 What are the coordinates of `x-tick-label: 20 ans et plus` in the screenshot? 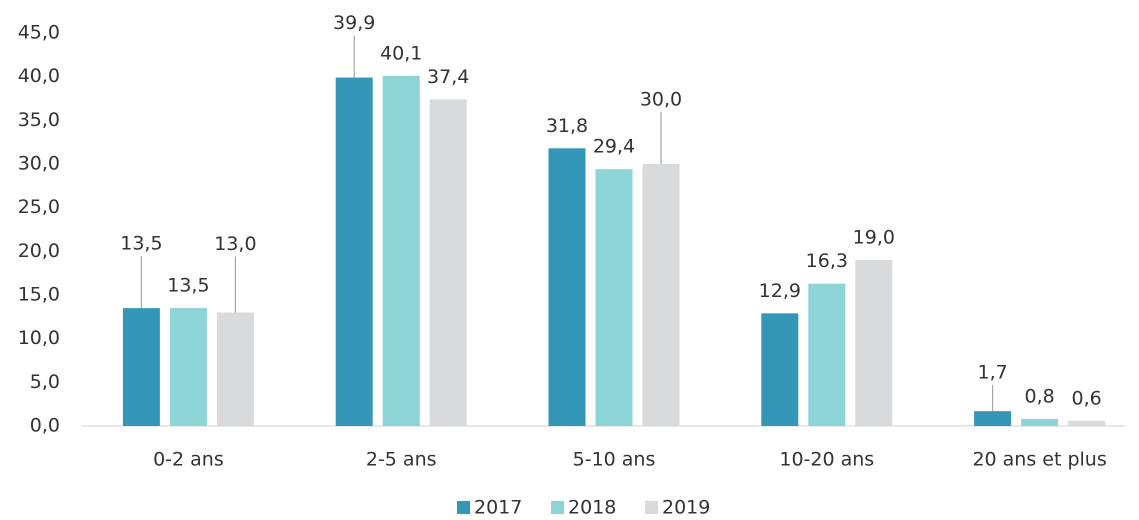 It's located at (1039, 460).